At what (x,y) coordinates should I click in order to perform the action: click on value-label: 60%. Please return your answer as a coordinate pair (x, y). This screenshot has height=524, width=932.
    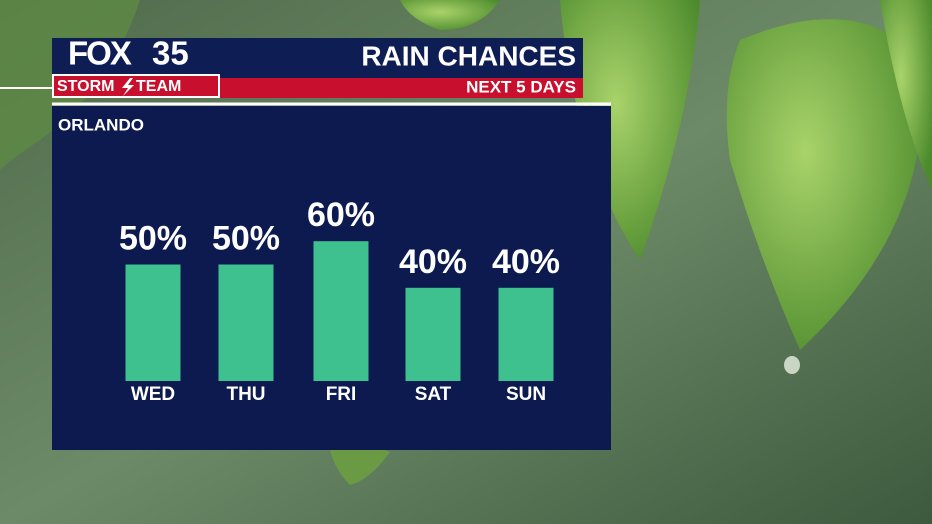
    Looking at the image, I should click on (341, 215).